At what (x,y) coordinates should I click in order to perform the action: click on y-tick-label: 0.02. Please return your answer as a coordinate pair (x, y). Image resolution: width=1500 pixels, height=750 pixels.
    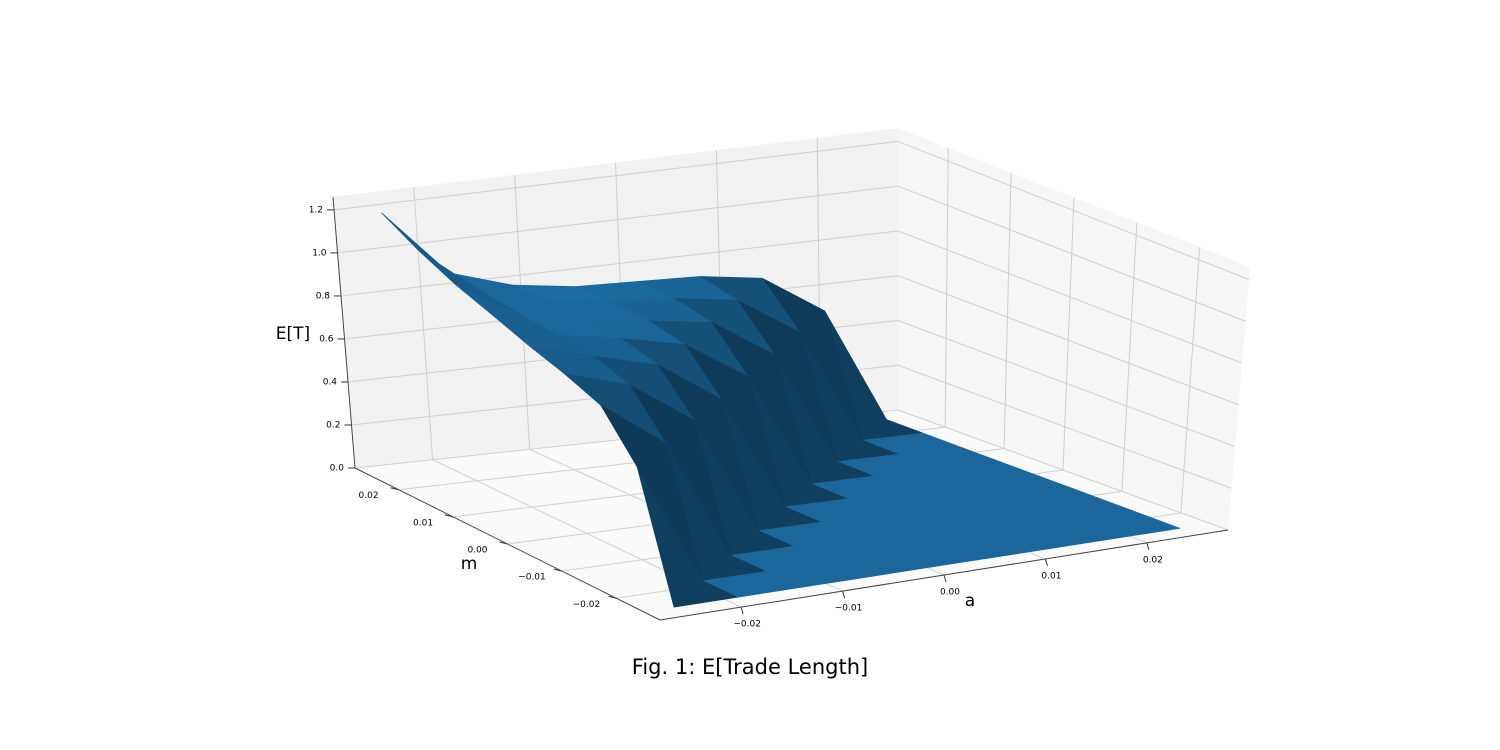
    Looking at the image, I should click on (369, 496).